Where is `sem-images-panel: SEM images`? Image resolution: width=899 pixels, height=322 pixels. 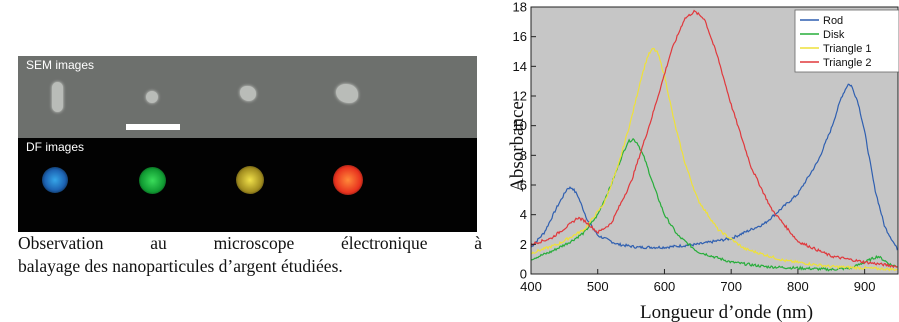
sem-images-panel: SEM images is located at coordinates (247, 97).